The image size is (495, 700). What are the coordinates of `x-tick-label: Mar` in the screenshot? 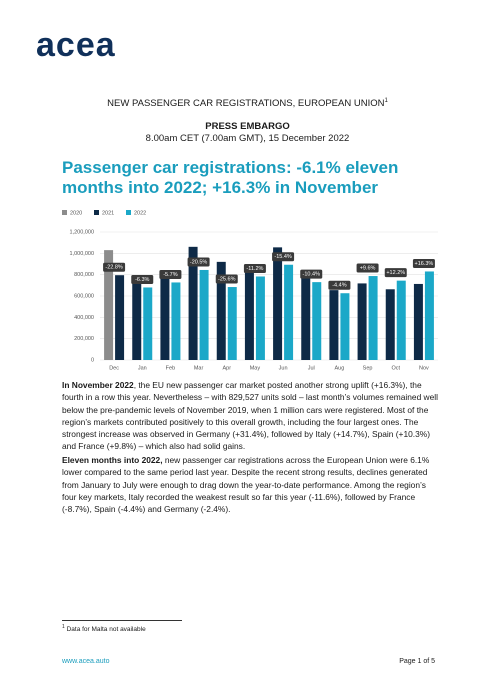 It's located at (199, 368).